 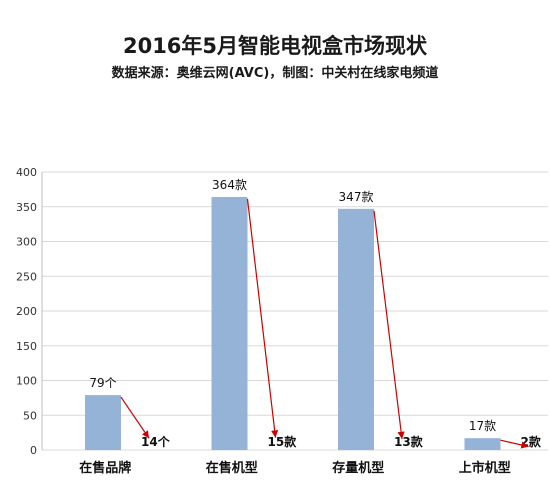 I want to click on y-tick-label: 50, so click(x=30, y=415).